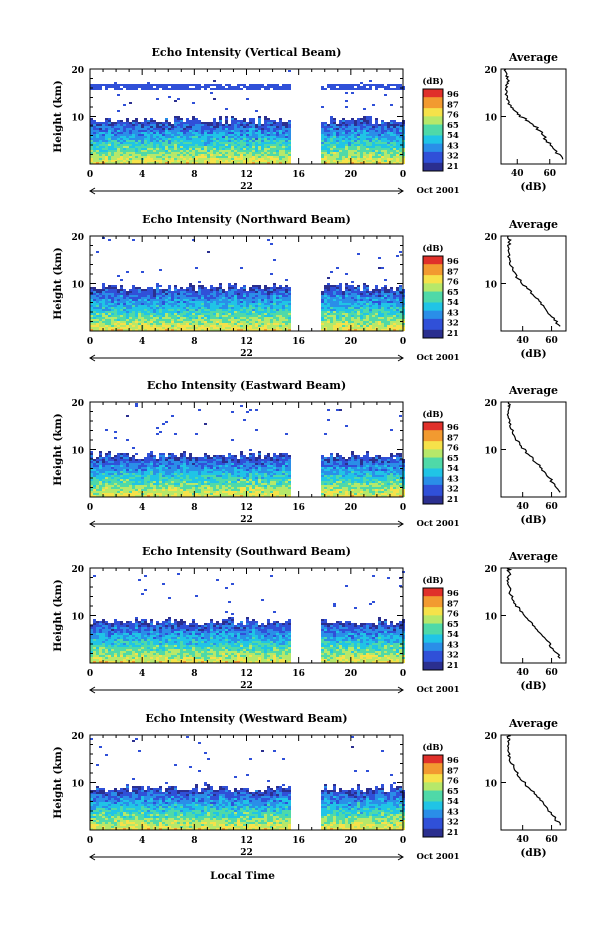  What do you see at coordinates (533, 283) in the screenshot?
I see `average-frame` at bounding box center [533, 283].